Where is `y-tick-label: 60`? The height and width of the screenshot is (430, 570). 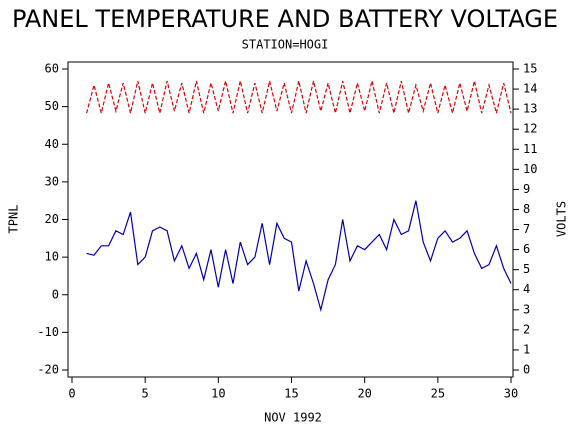
y-tick-label: 60 is located at coordinates (52, 69).